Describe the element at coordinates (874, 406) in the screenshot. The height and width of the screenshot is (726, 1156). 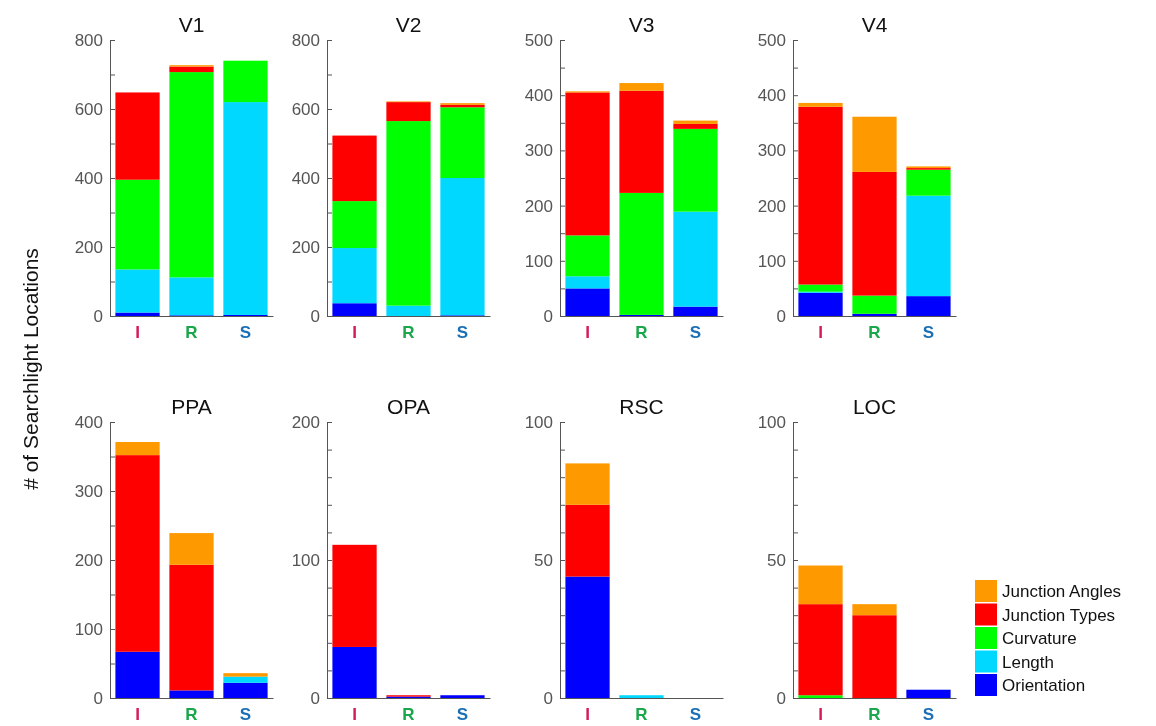
I see `chart-title: LOC` at that location.